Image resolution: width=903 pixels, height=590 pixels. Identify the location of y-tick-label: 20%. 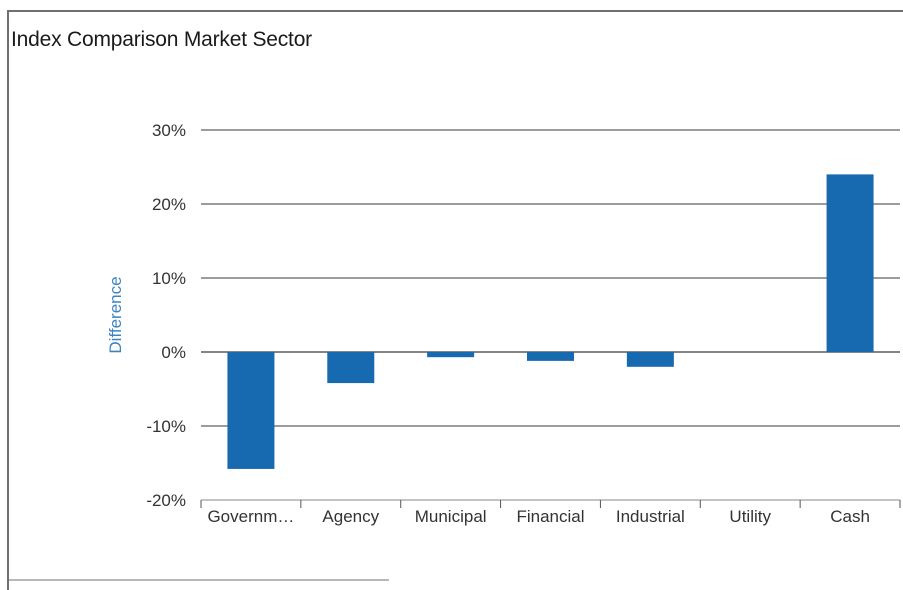
(169, 204).